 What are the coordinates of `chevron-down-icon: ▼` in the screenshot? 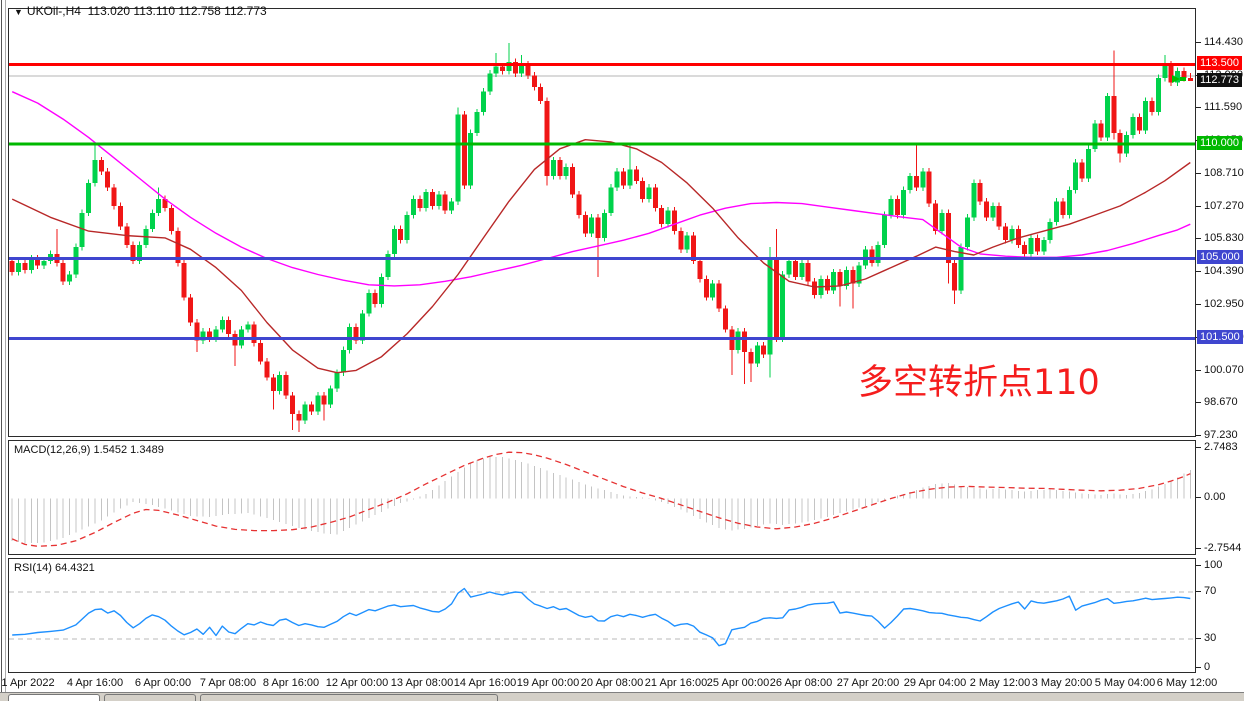 It's located at (18, 12).